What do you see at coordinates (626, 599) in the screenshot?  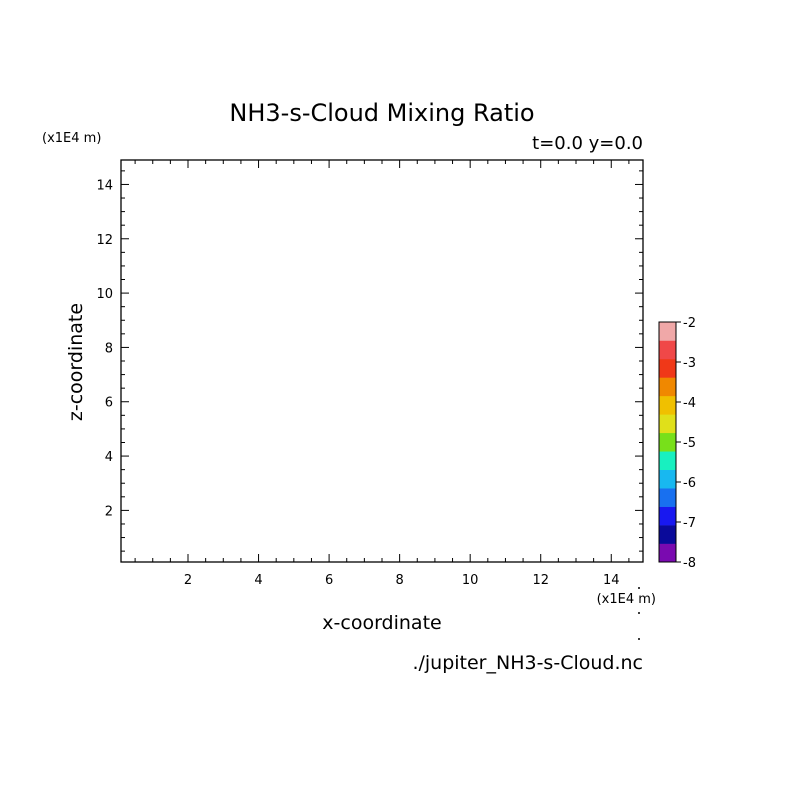 I see `x-unit-label: (x1E4 m)` at bounding box center [626, 599].